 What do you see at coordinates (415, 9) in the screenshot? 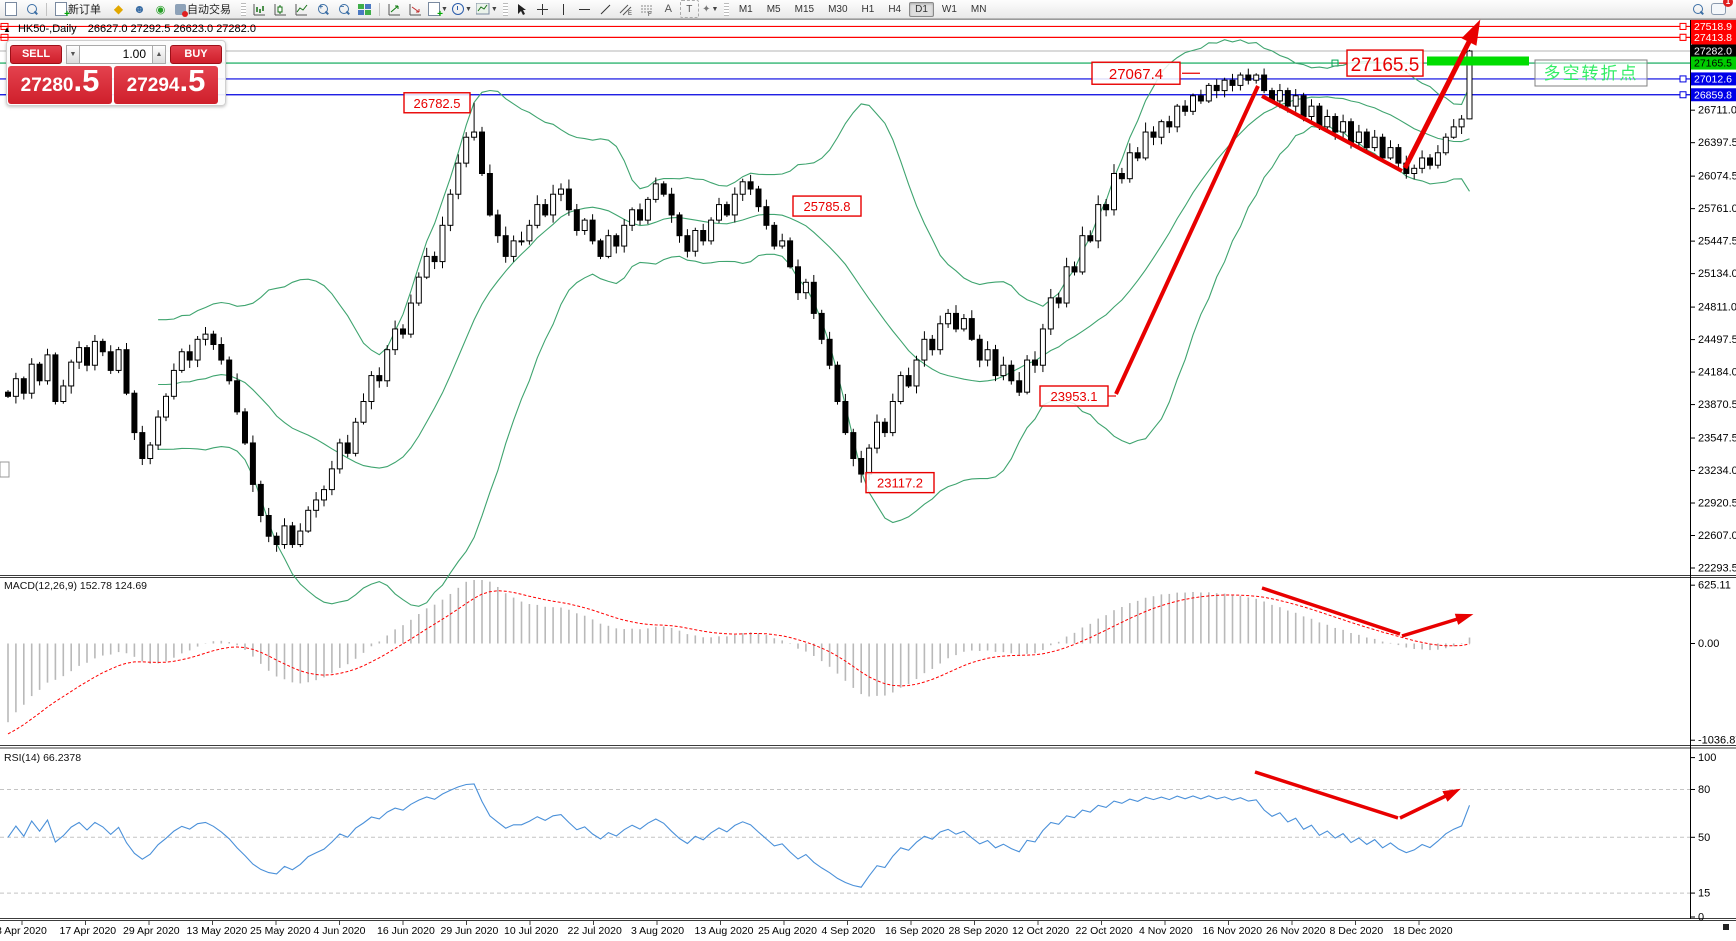
I see `objects-list-icon` at bounding box center [415, 9].